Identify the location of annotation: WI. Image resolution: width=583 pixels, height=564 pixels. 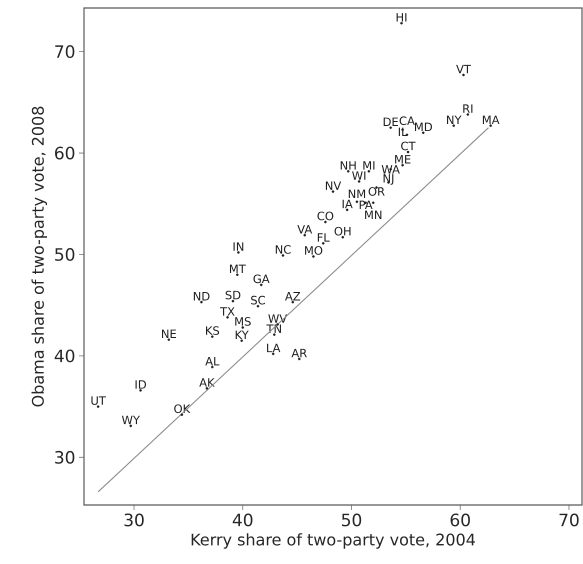
(359, 175).